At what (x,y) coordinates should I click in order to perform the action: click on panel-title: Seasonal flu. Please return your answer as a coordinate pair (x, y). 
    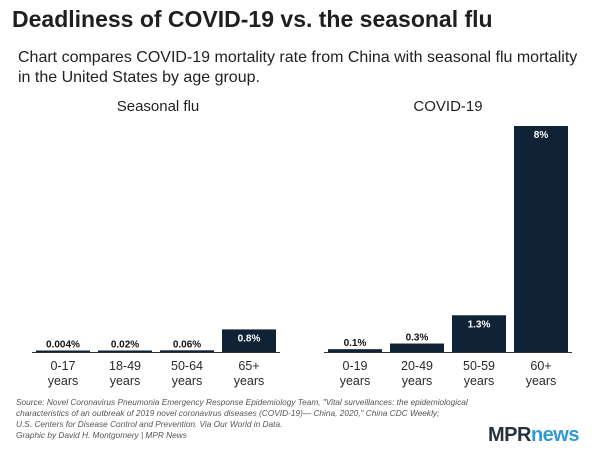
    Looking at the image, I should click on (158, 106).